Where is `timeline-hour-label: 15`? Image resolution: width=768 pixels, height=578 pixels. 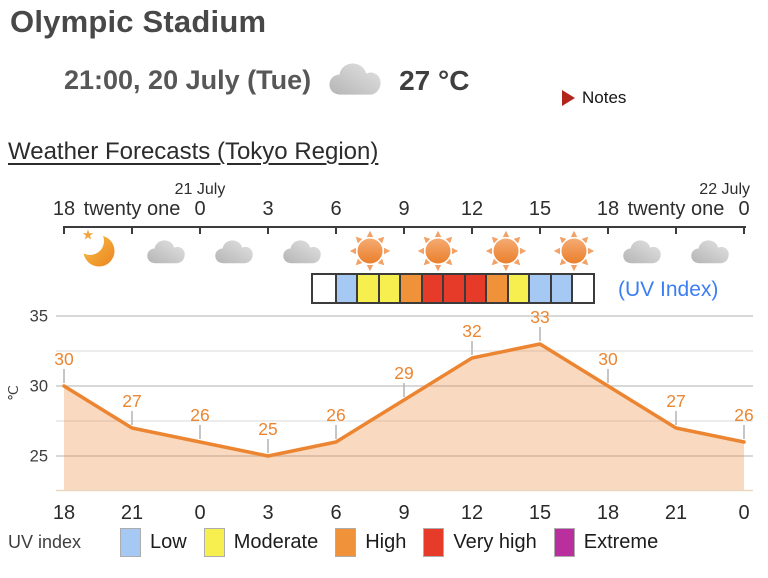 timeline-hour-label: 15 is located at coordinates (540, 209).